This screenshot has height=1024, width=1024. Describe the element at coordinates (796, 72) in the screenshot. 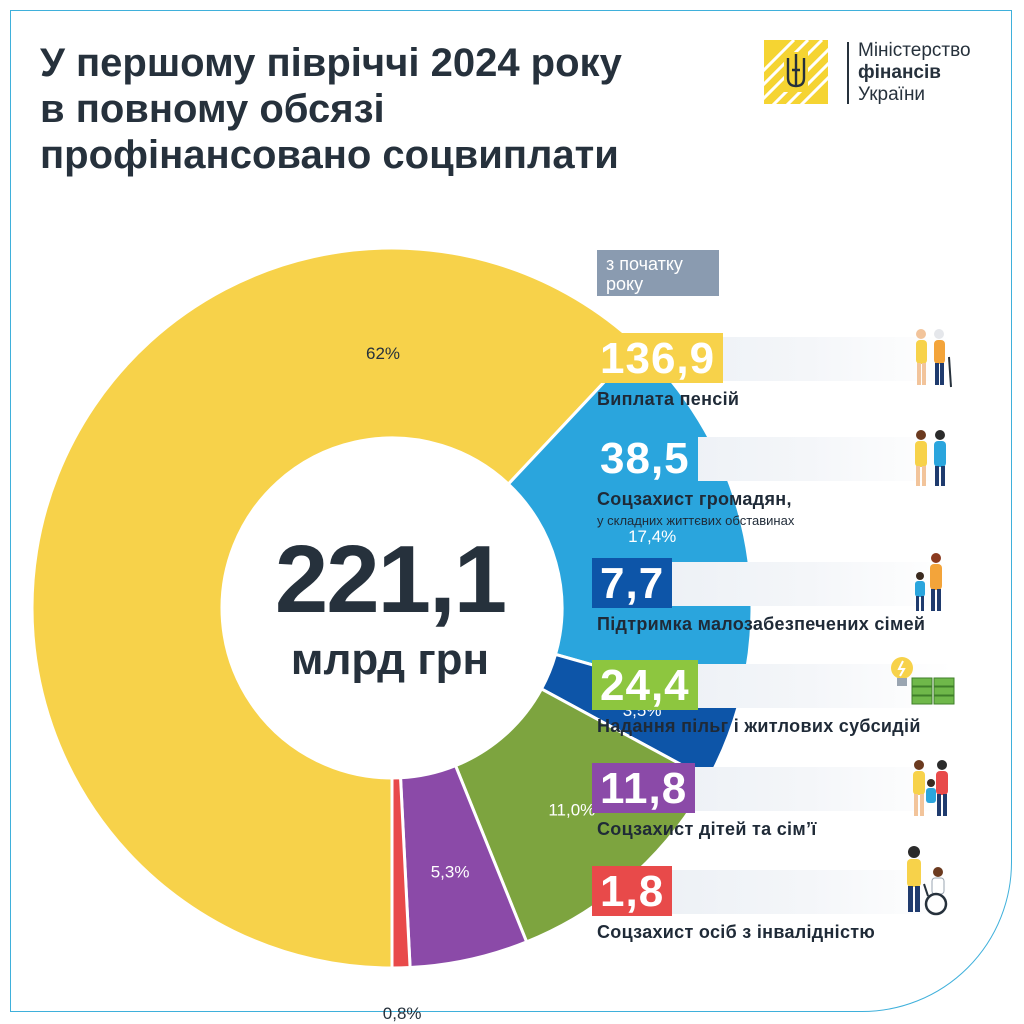

I see `tryzub-emblem-icon` at that location.